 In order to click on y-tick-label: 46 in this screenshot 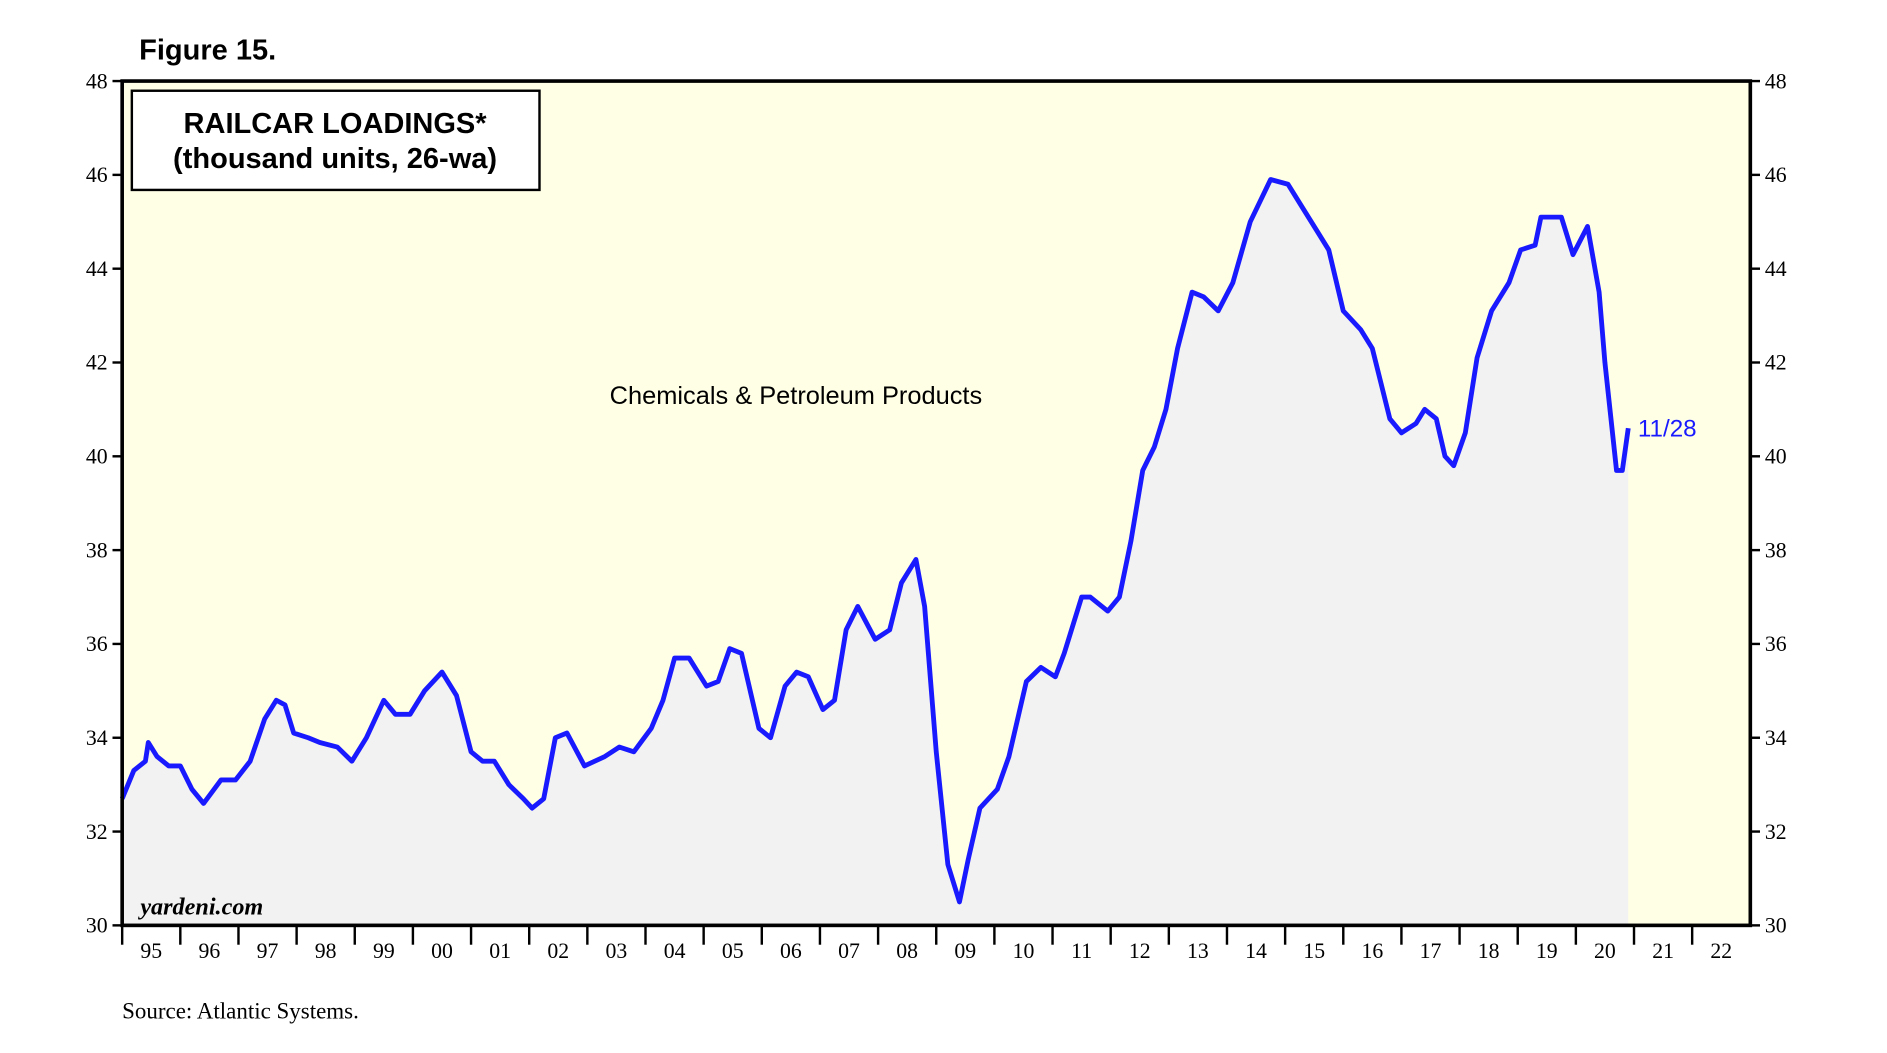, I will do `click(97, 175)`.